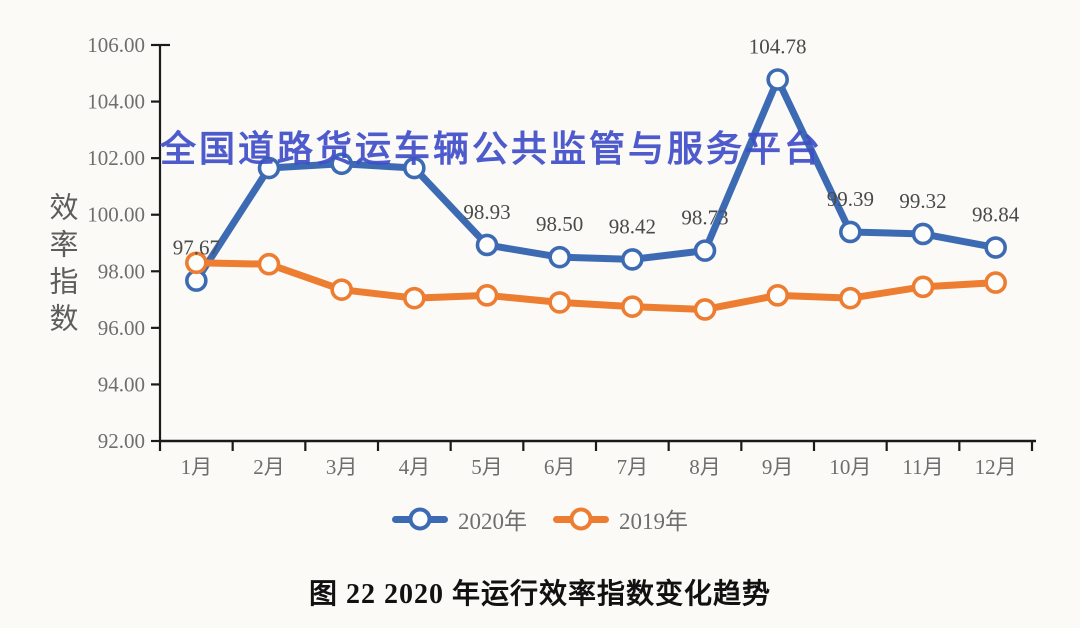  I want to click on x-tick-label: 8月, so click(705, 467).